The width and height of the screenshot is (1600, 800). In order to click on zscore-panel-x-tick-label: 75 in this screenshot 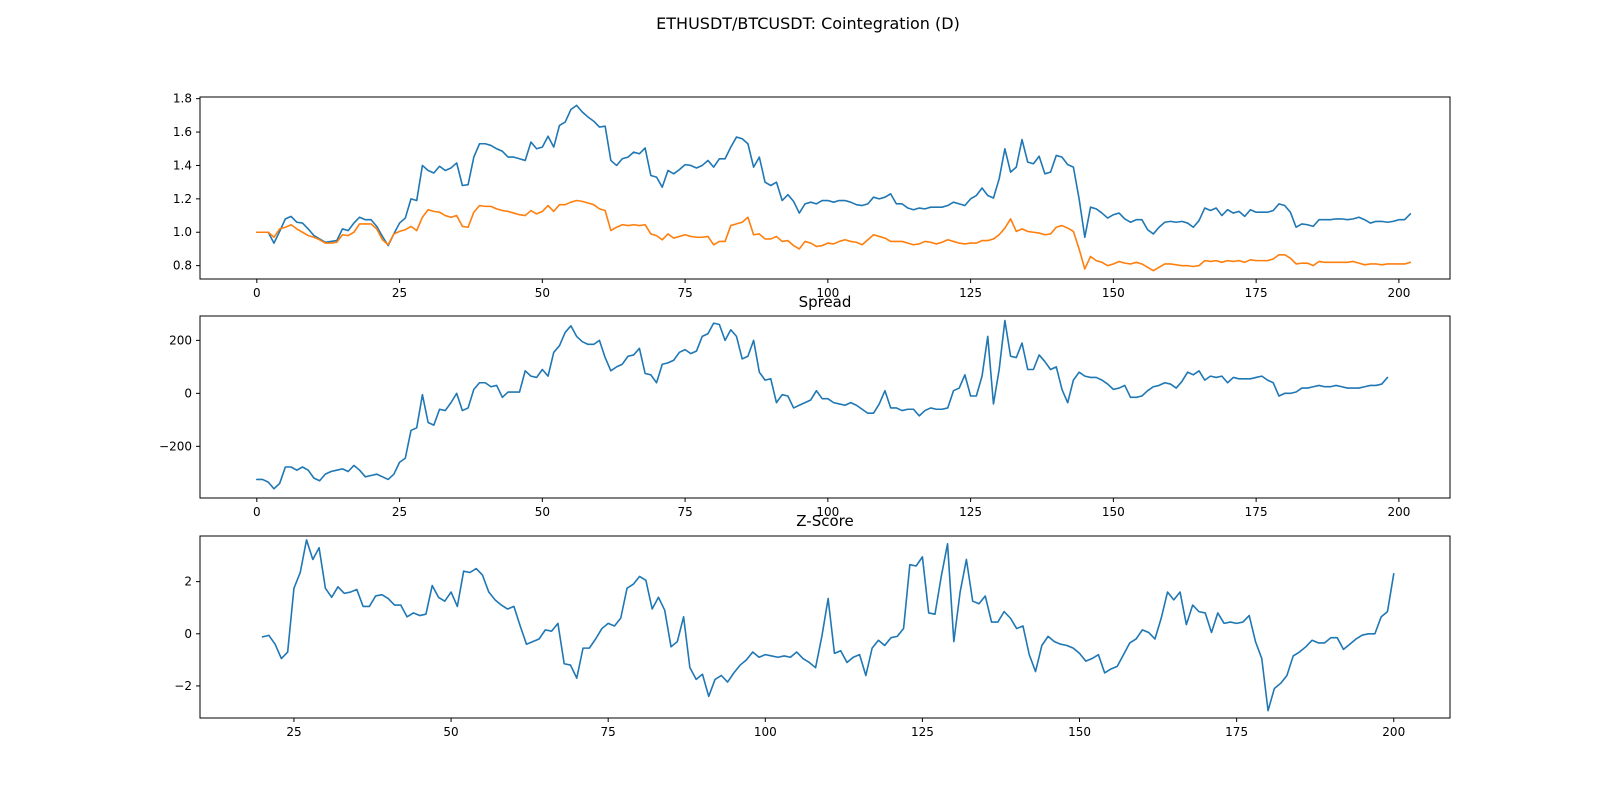, I will do `click(608, 732)`.